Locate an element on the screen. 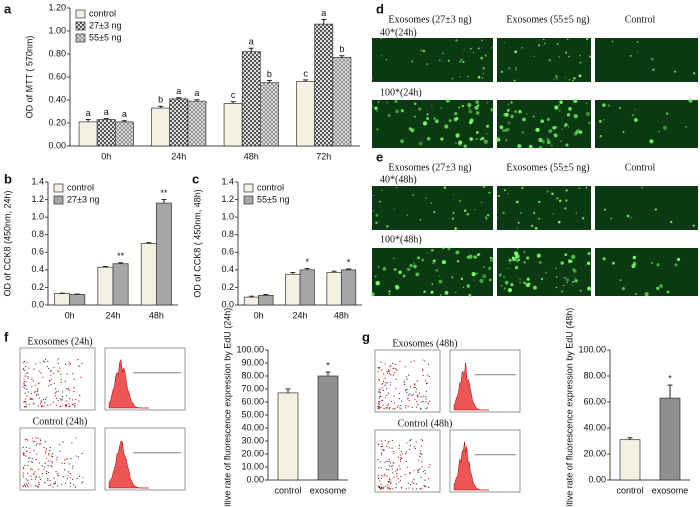 This screenshot has width=700, height=507. y-tick-label: 60.00 is located at coordinates (252, 401).